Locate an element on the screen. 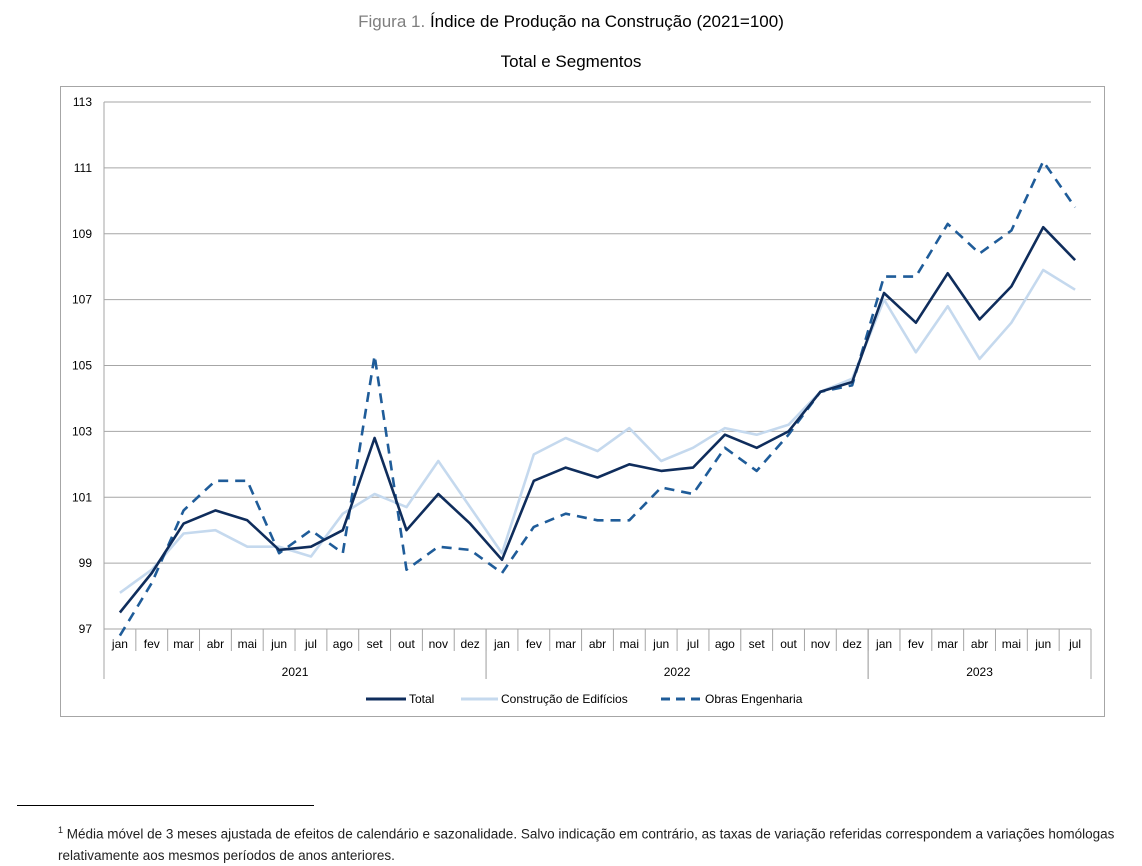 This screenshot has width=1142, height=866. y-tick-label: 111 is located at coordinates (83, 168).